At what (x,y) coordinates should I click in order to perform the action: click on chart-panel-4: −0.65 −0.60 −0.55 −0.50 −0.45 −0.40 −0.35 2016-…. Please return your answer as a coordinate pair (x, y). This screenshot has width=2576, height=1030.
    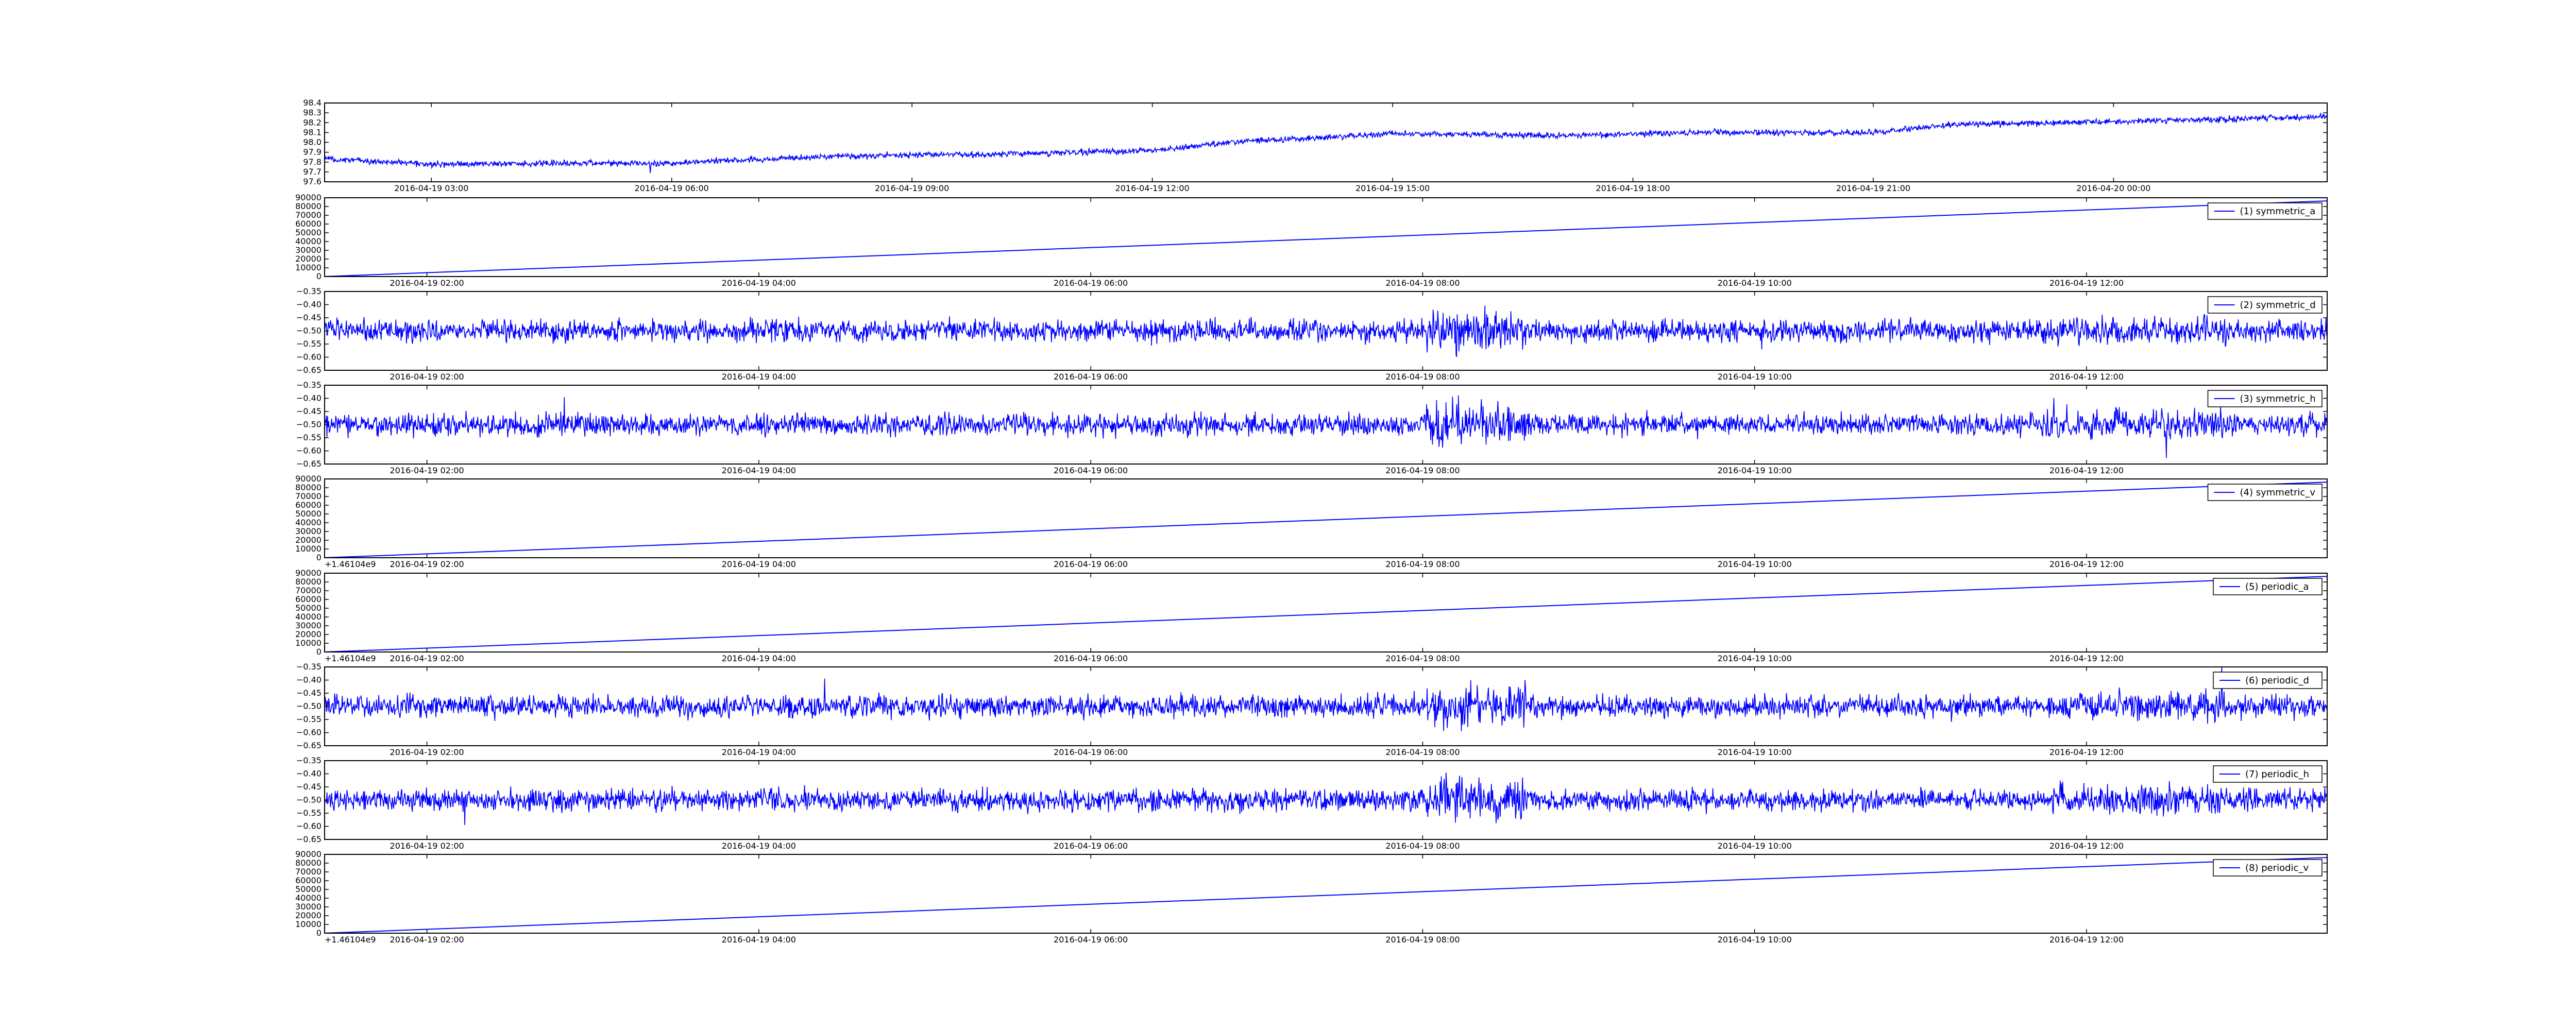
    Looking at the image, I should click on (1312, 428).